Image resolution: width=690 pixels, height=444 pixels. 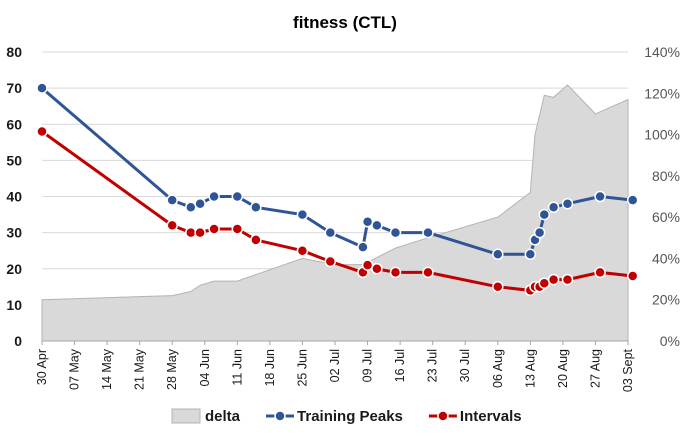 What do you see at coordinates (280, 416) in the screenshot?
I see `training-peaks-legend-marker` at bounding box center [280, 416].